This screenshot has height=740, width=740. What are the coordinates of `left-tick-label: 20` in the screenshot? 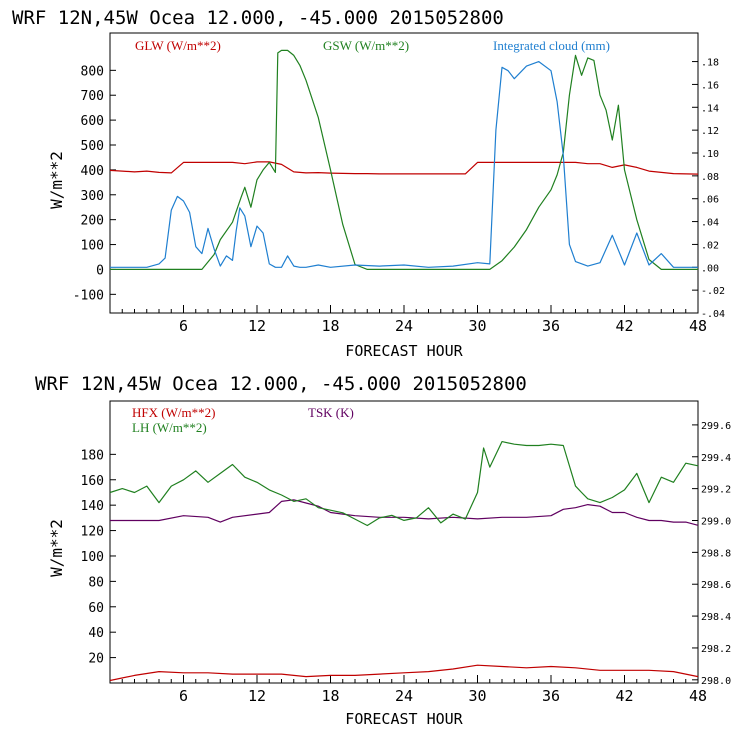 It's located at (96, 659).